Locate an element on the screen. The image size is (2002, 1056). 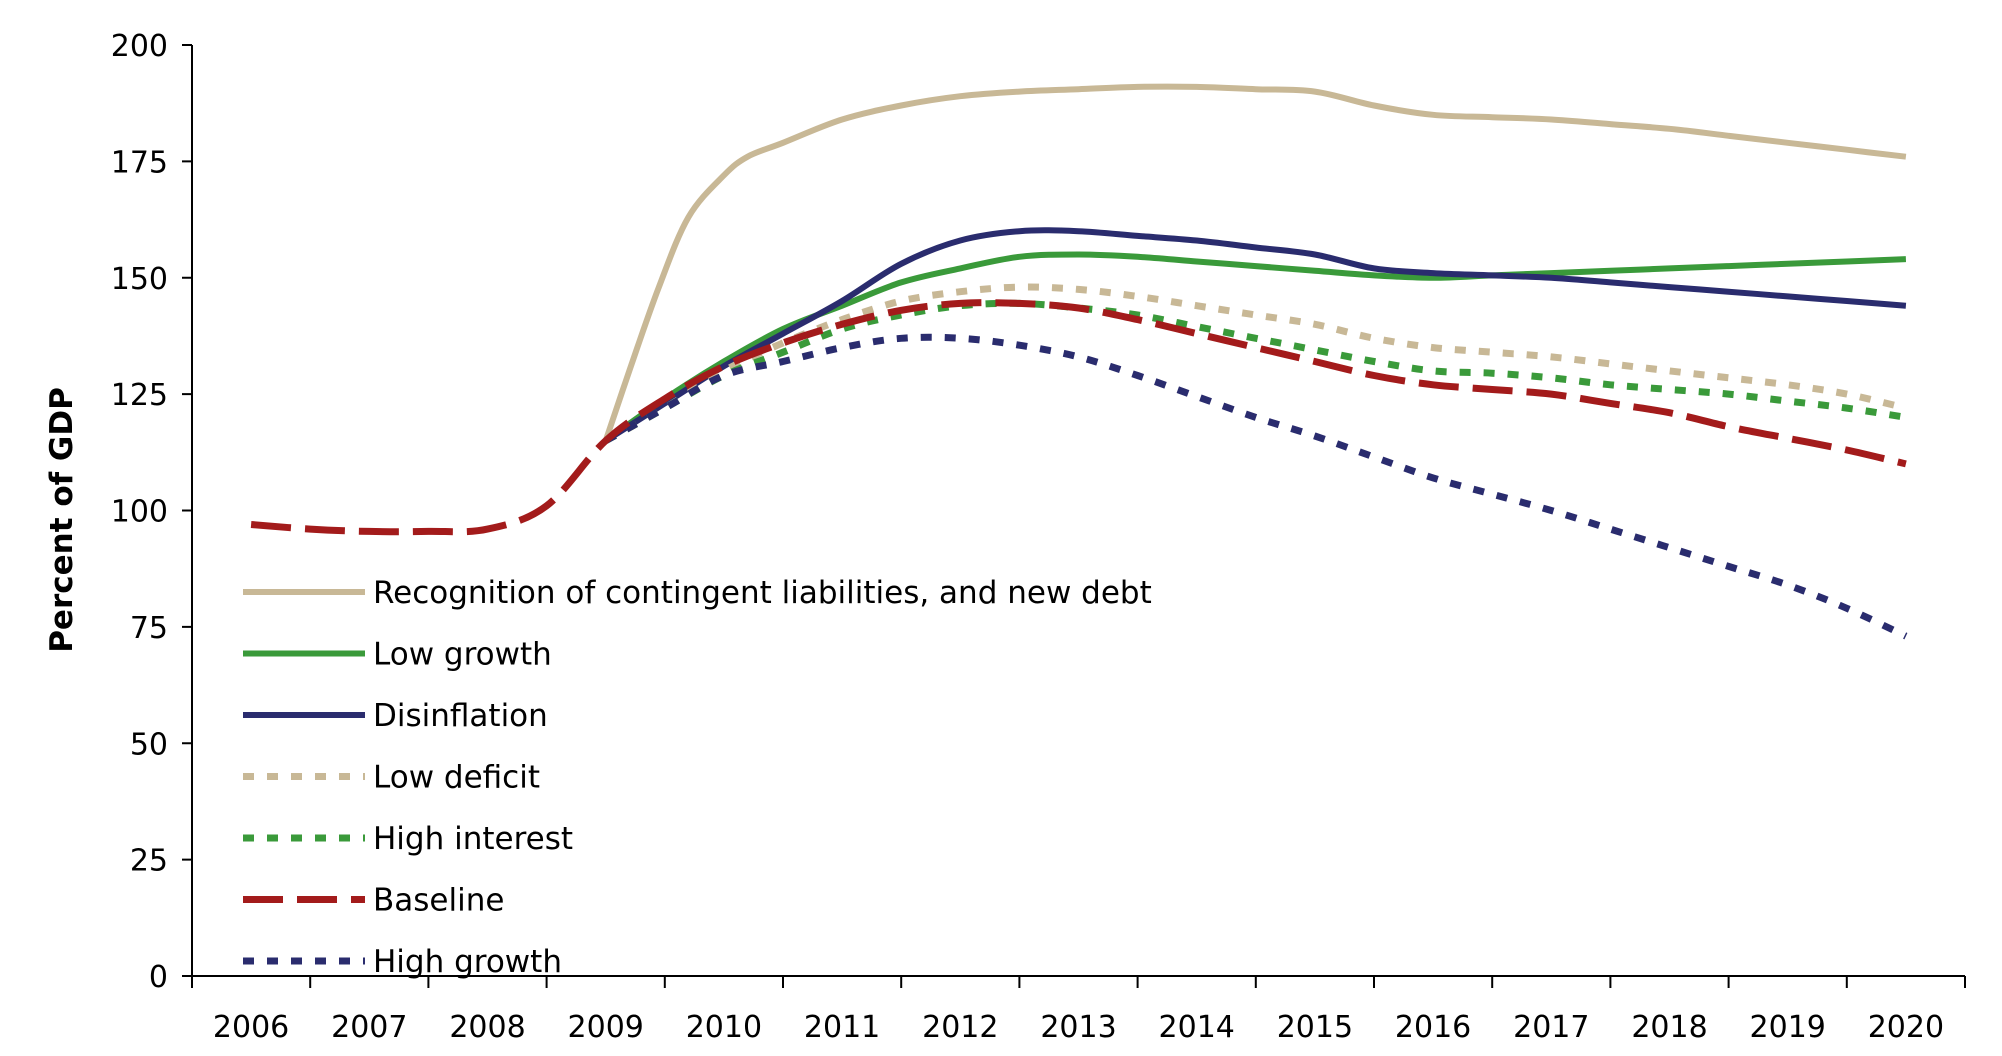
x-tick-label: 2019 is located at coordinates (1788, 1027).